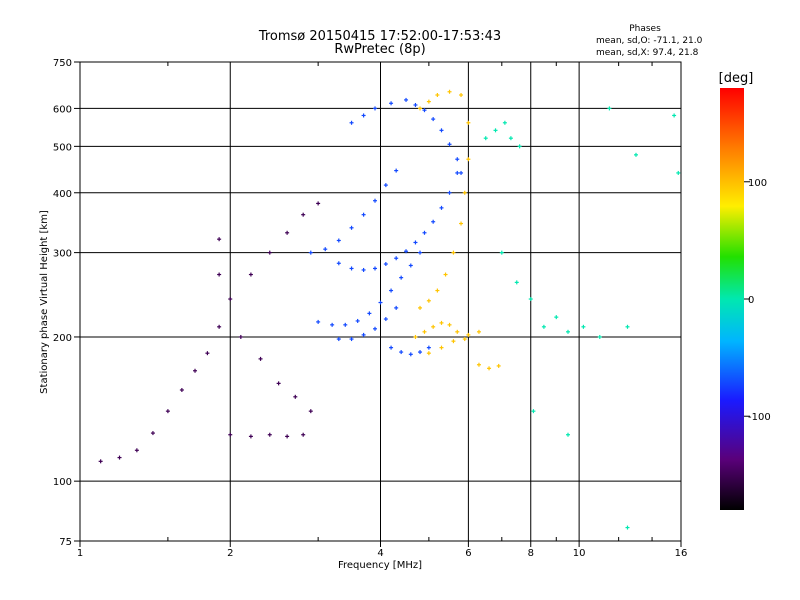 The height and width of the screenshot is (600, 800). Describe the element at coordinates (379, 49) in the screenshot. I see `chart-subtitle: RwPretec (8p)` at that location.